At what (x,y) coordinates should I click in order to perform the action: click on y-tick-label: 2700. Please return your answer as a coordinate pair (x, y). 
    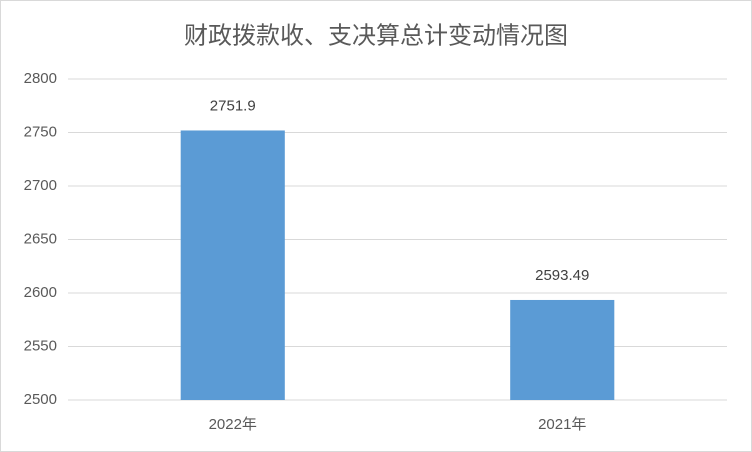
    Looking at the image, I should click on (40, 185).